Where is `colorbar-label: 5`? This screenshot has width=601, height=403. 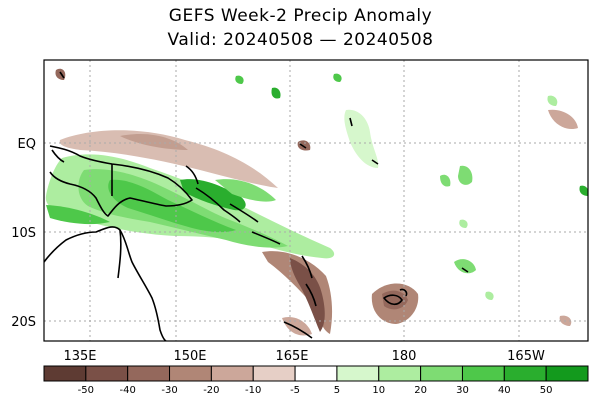 colorbar-label: 5 is located at coordinates (337, 390).